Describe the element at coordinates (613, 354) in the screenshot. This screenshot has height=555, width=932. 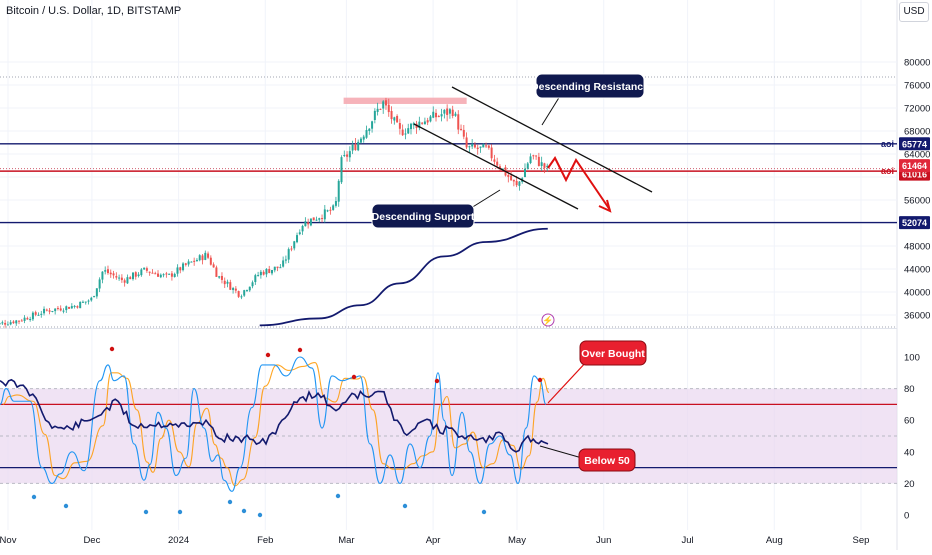
I see `overbought-callout-label: Over Bought` at that location.